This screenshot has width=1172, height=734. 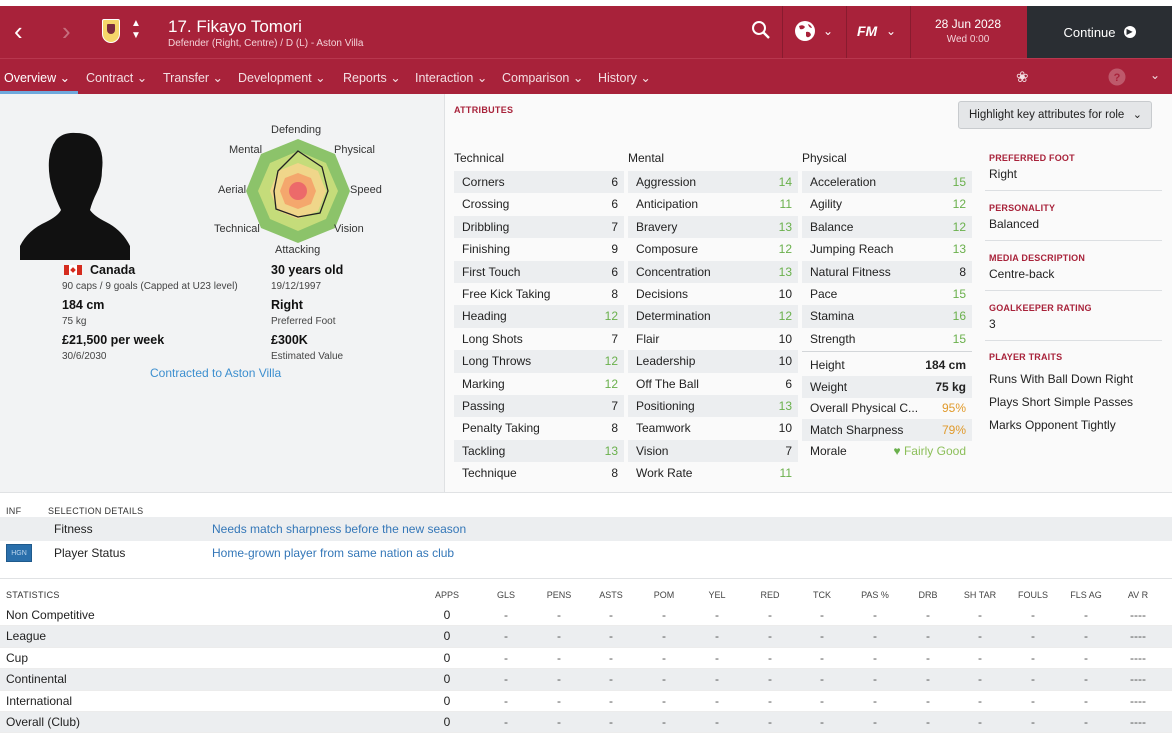 What do you see at coordinates (664, 595) in the screenshot?
I see `stat-column-header: POM` at bounding box center [664, 595].